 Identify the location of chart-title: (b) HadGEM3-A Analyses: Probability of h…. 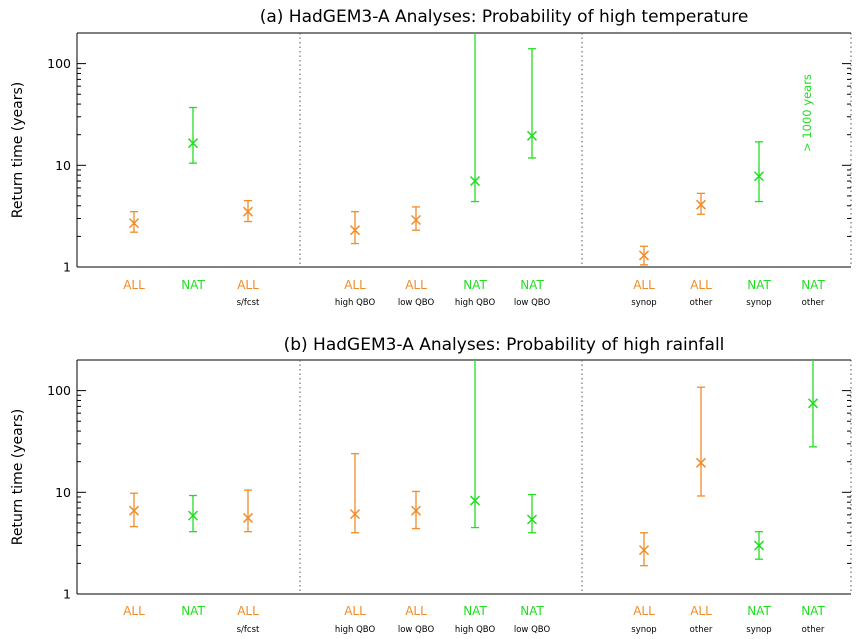
(504, 345).